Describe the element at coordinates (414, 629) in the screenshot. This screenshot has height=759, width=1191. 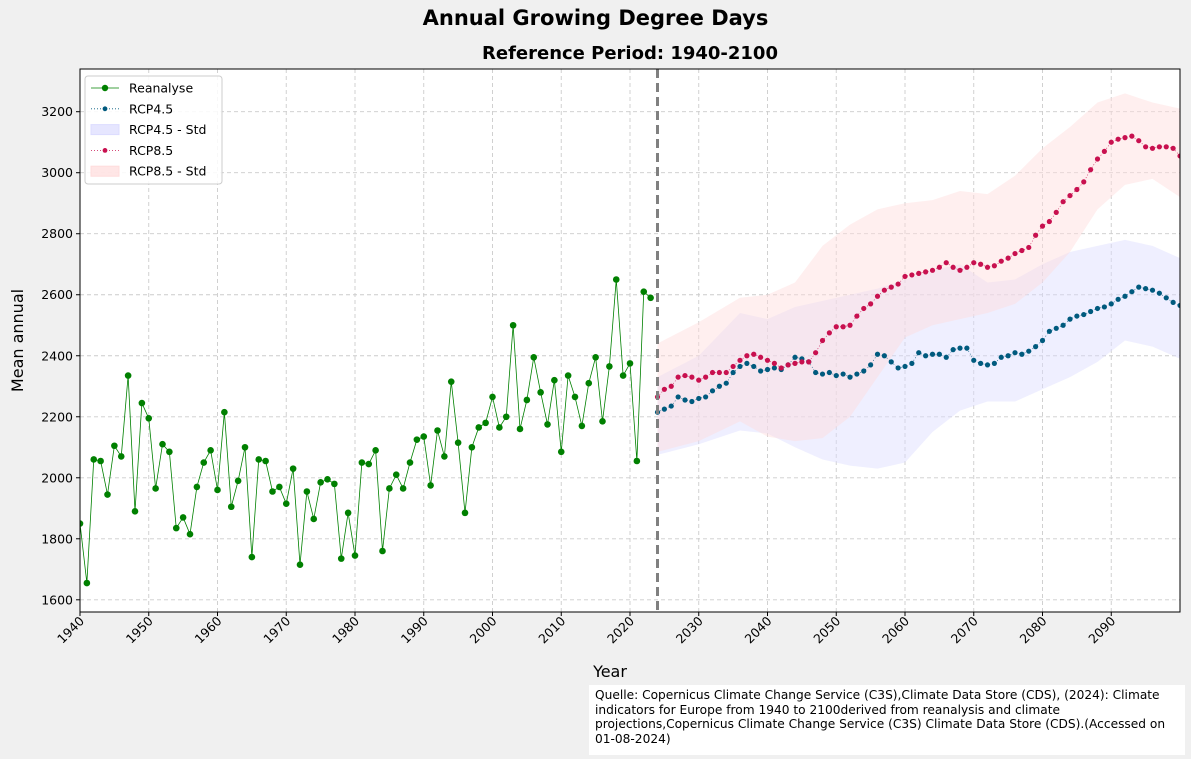
I see `x-tick-label: 1990` at that location.